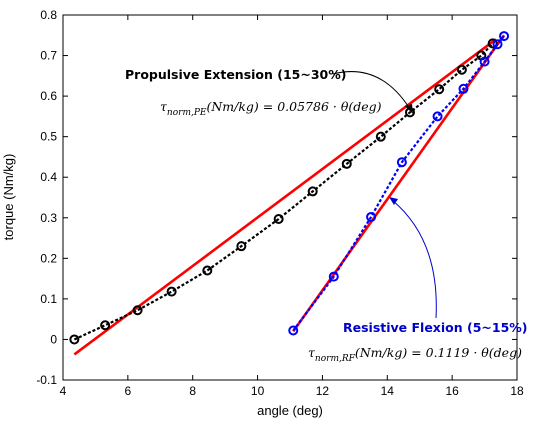 This screenshot has width=543, height=426. I want to click on equation-pe-lhs: τ, so click(164, 106).